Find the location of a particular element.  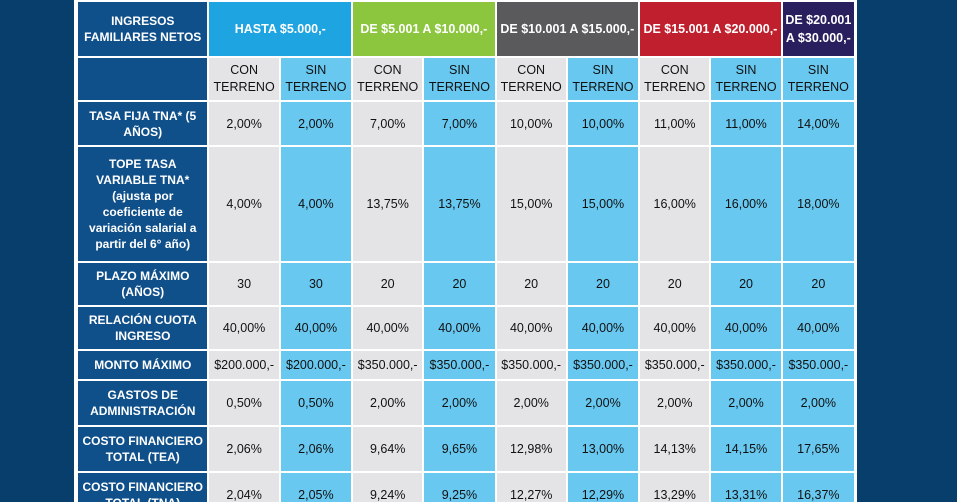

sub-header-7: SIN TERRENO is located at coordinates (746, 79).